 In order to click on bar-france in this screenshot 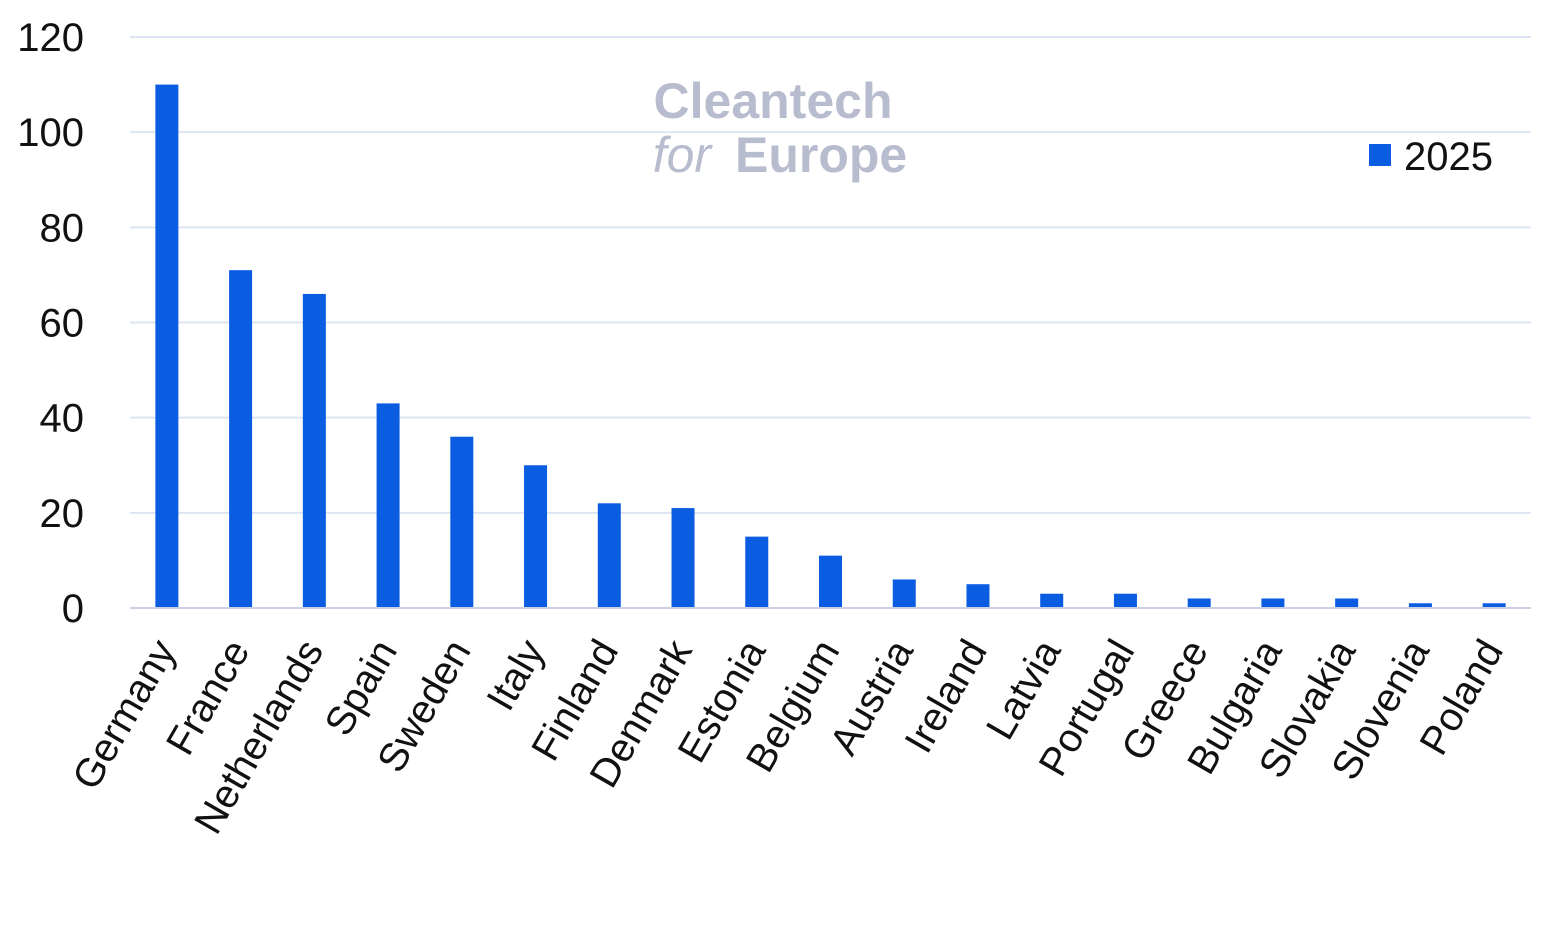, I will do `click(241, 439)`.